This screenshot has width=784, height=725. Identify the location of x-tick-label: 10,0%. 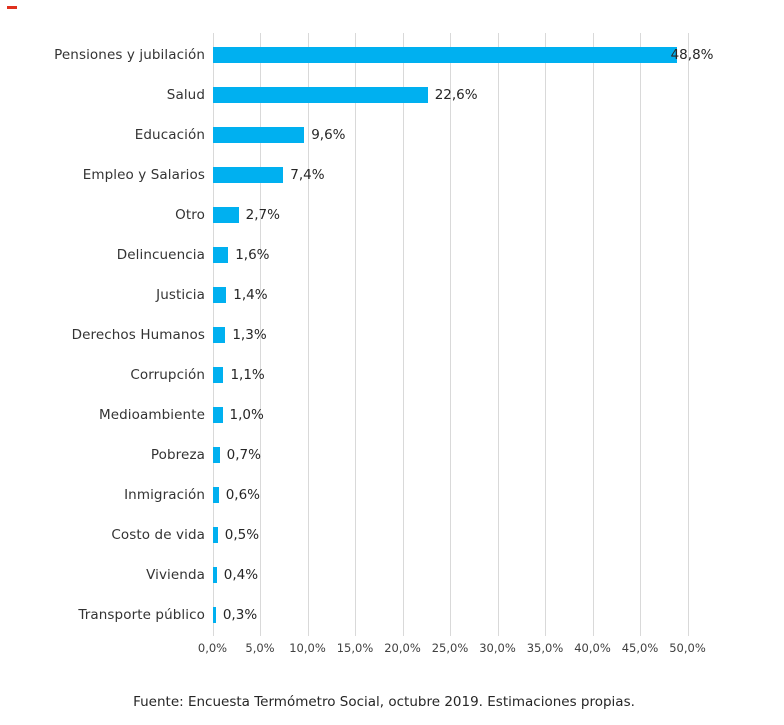
(307, 648).